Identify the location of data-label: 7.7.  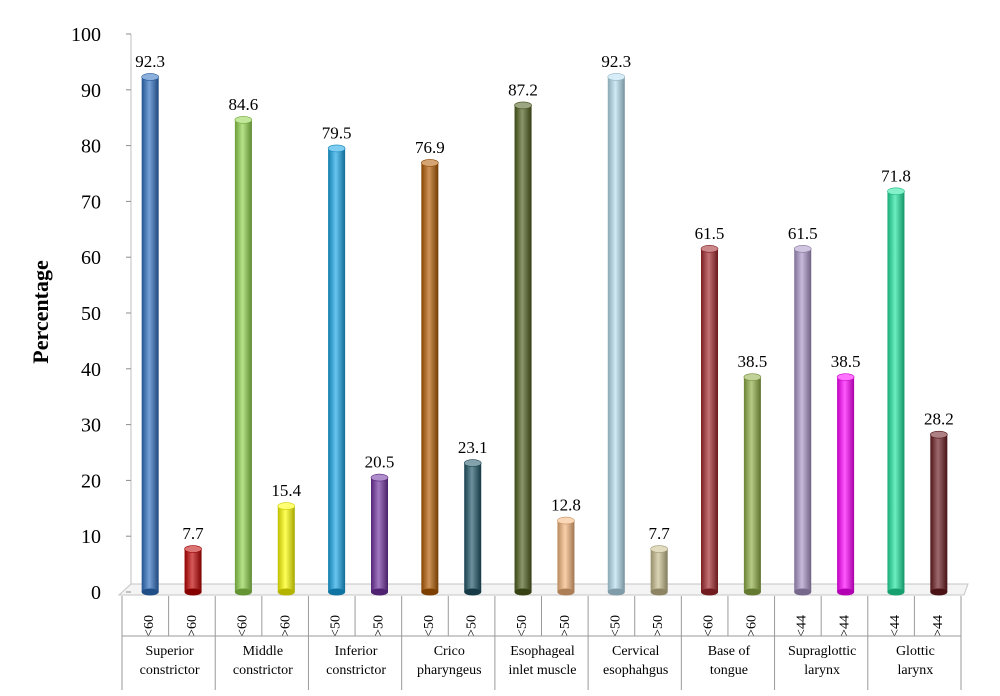
(660, 533).